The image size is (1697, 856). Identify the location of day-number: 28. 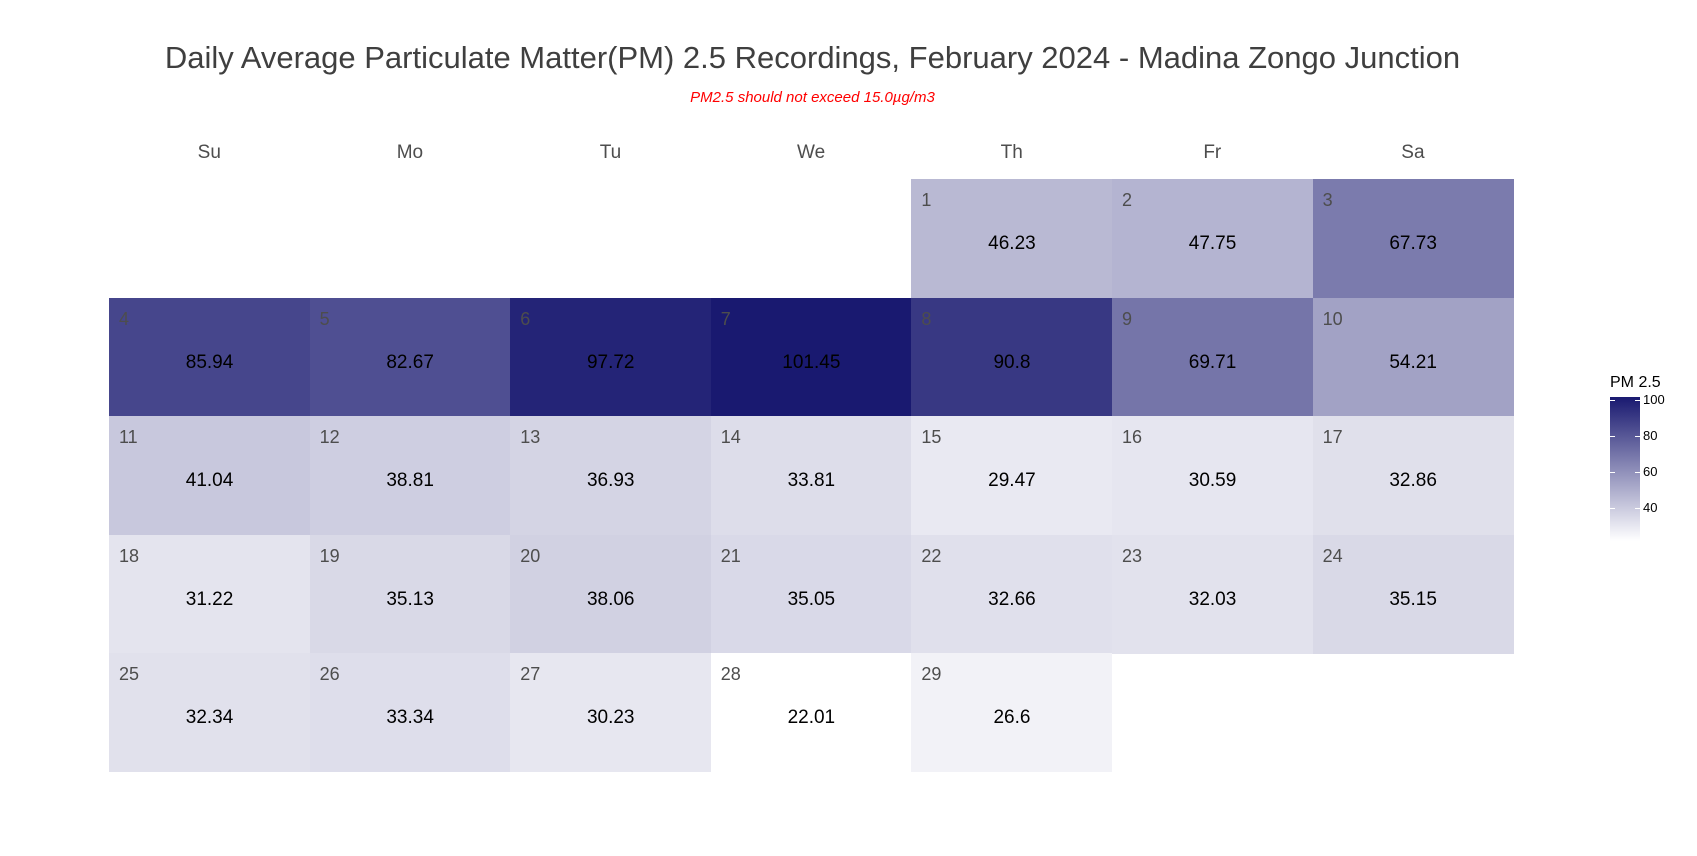
(730, 674).